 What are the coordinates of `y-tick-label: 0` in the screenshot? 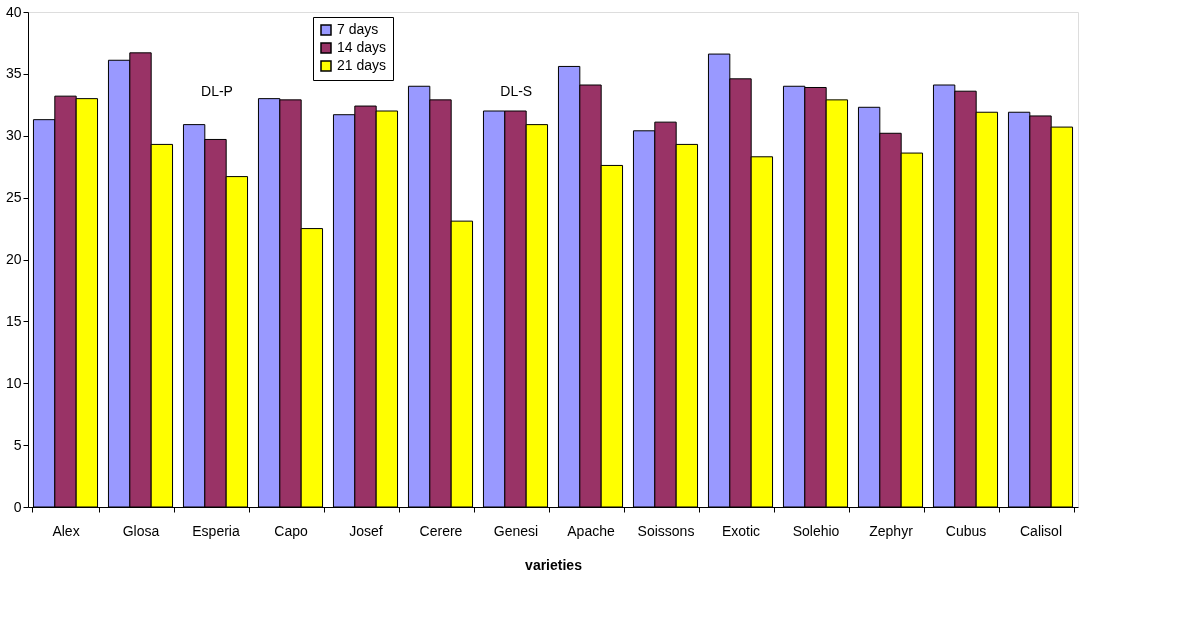 It's located at (17, 506).